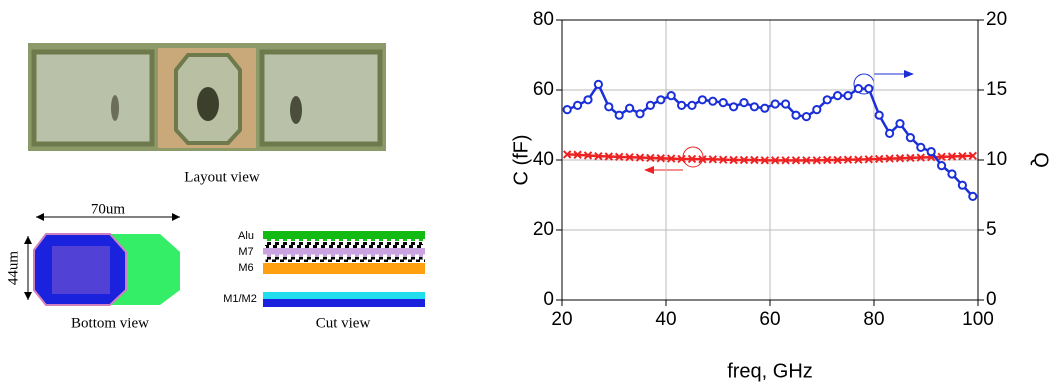 The height and width of the screenshot is (385, 1056). Describe the element at coordinates (110, 323) in the screenshot. I see `caption: Bottom view` at that location.